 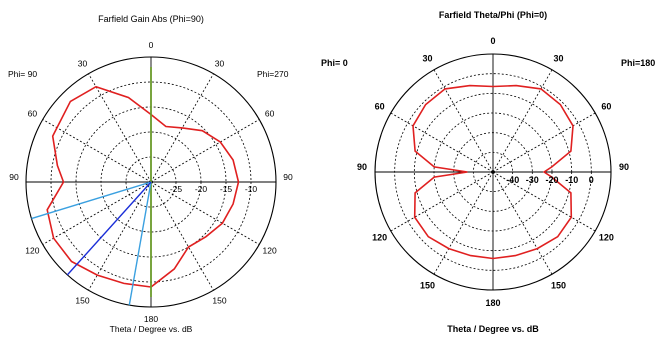 I want to click on right-radial-tick-label: -30, so click(x=532, y=180).